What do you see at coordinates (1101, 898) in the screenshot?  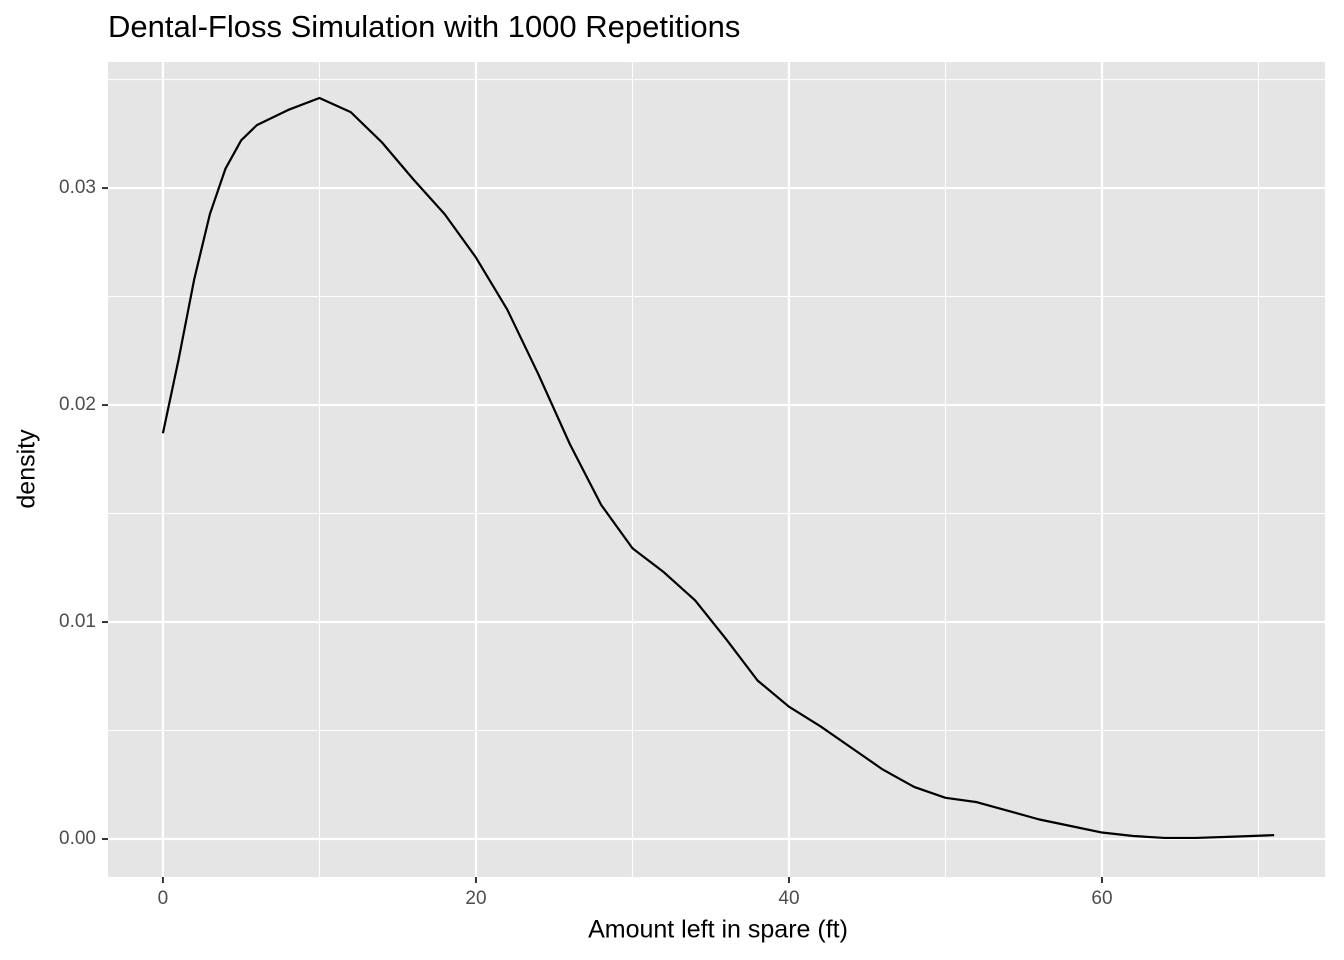 I see `x-tick-label: 60` at bounding box center [1101, 898].